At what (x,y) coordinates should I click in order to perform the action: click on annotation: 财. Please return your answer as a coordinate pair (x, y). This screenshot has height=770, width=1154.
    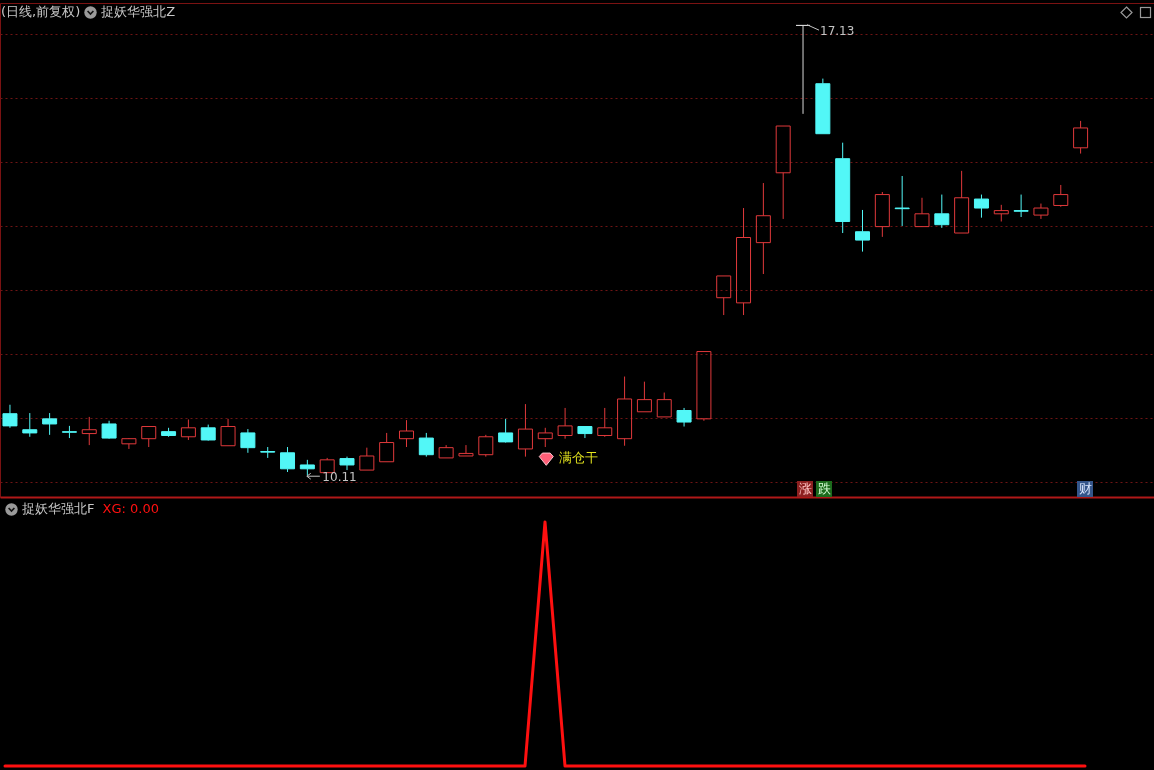
    Looking at the image, I should click on (1085, 489).